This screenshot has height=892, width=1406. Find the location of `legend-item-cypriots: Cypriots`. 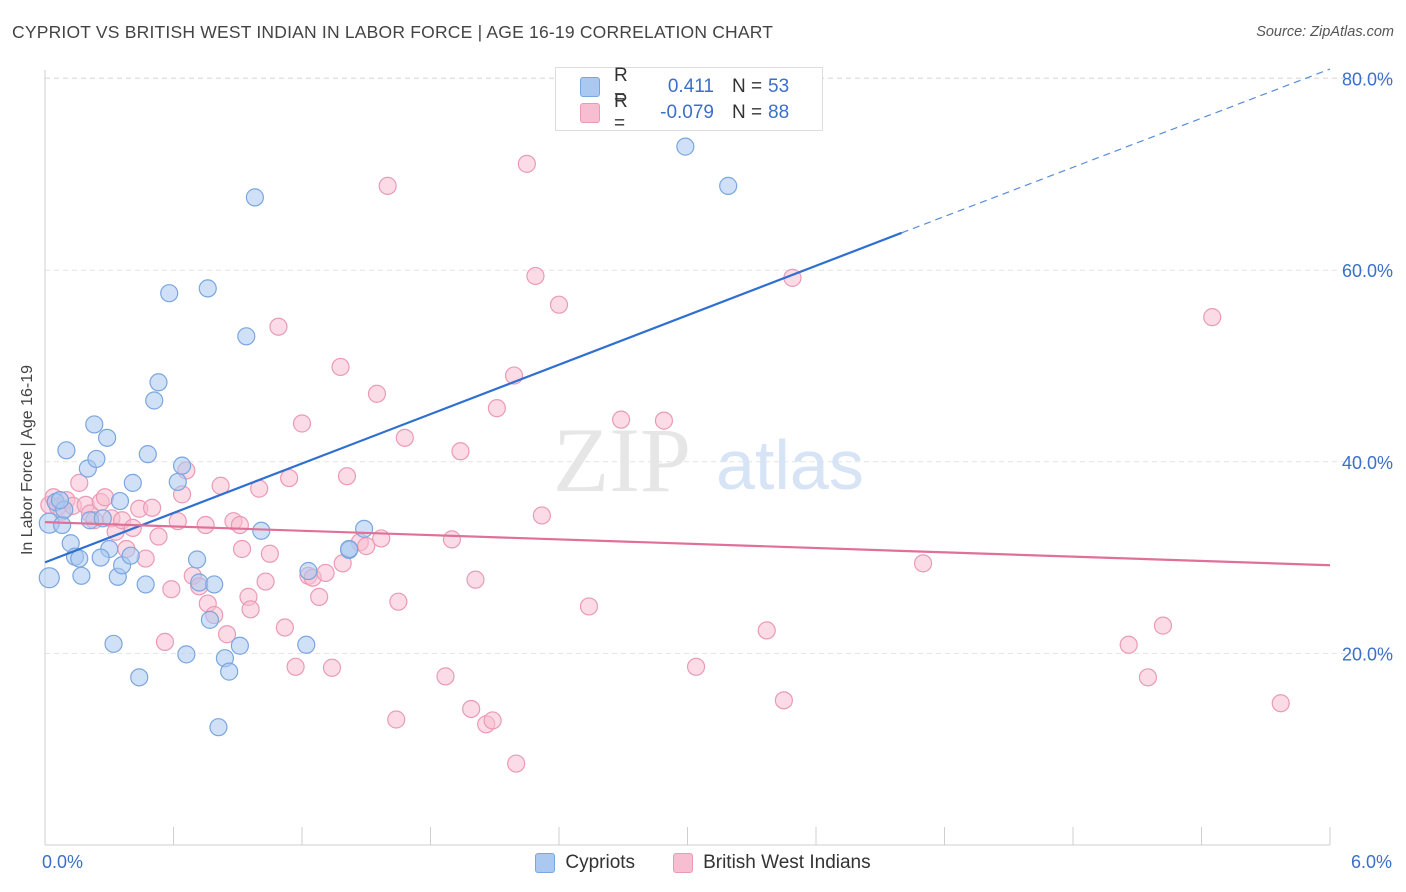

legend-item-cypriots: Cypriots is located at coordinates (585, 863).